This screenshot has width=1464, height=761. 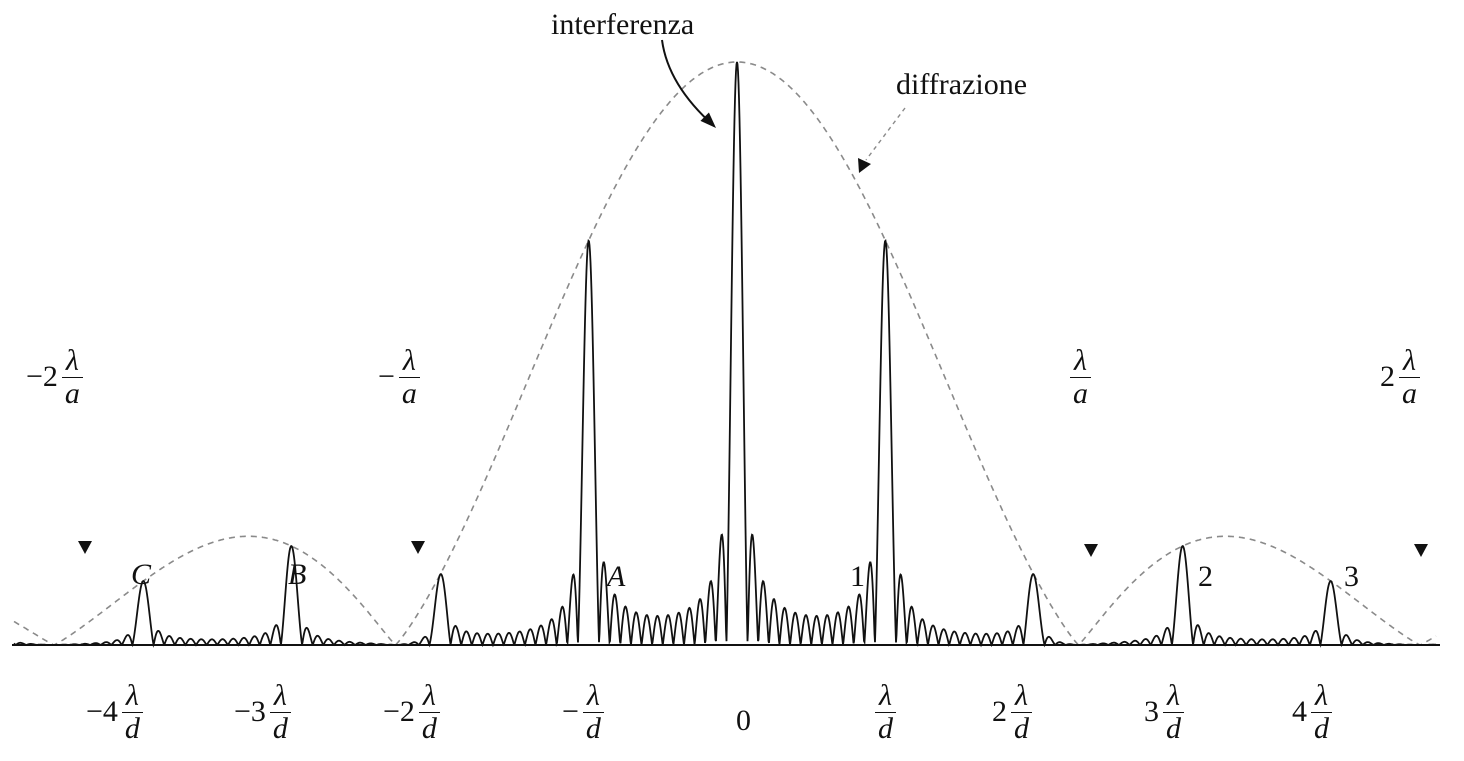 What do you see at coordinates (1151, 711) in the screenshot?
I see `coefficient: 3` at bounding box center [1151, 711].